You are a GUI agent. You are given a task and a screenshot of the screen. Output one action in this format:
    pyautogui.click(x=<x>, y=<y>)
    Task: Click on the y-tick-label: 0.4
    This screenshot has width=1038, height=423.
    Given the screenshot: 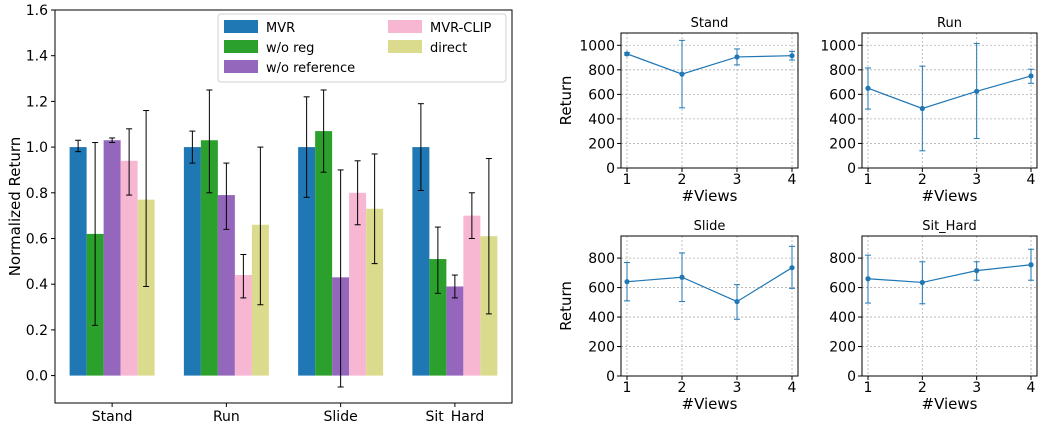 What is the action you would take?
    pyautogui.click(x=37, y=285)
    